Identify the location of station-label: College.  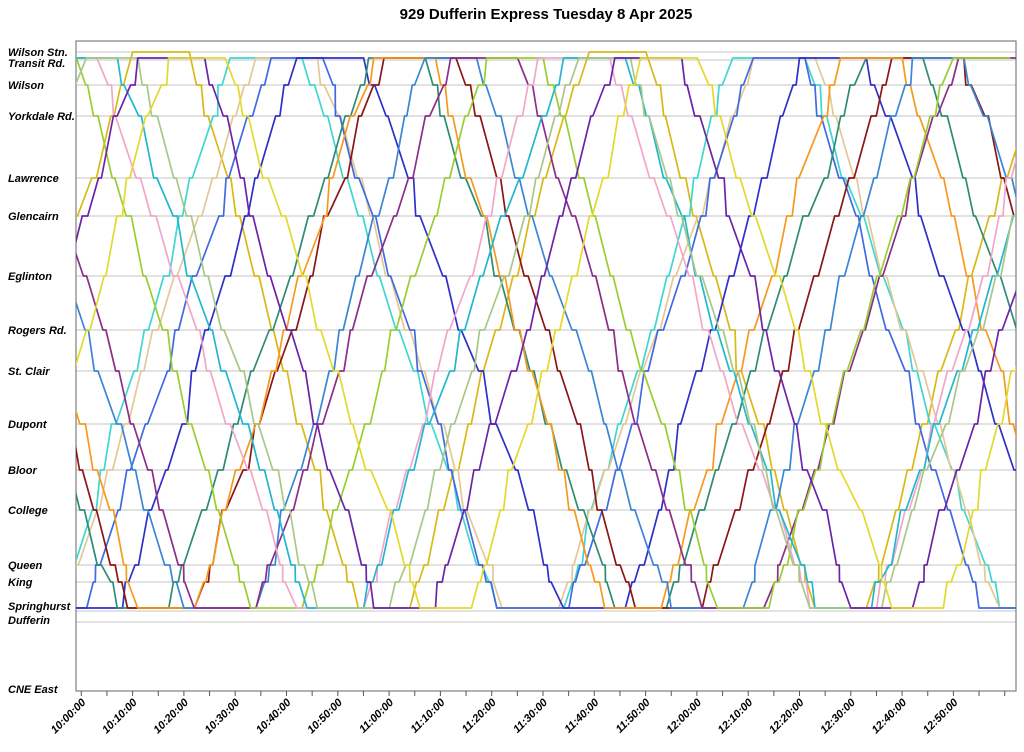
(28, 511).